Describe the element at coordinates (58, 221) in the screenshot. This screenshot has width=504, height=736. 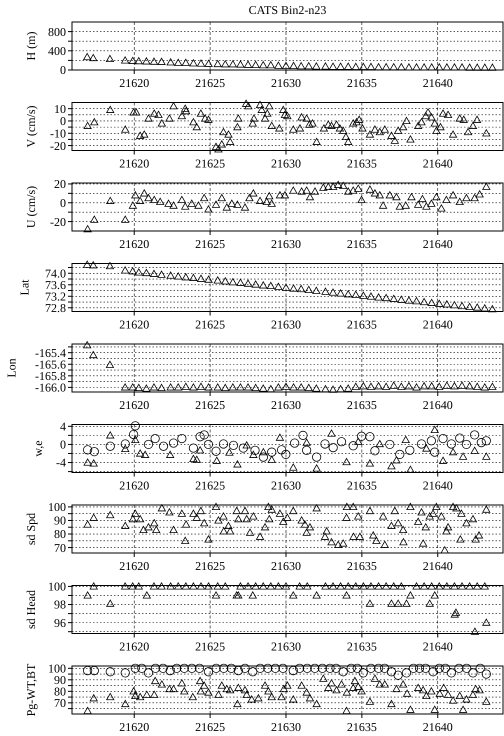
I see `y-tick-label: -20` at that location.